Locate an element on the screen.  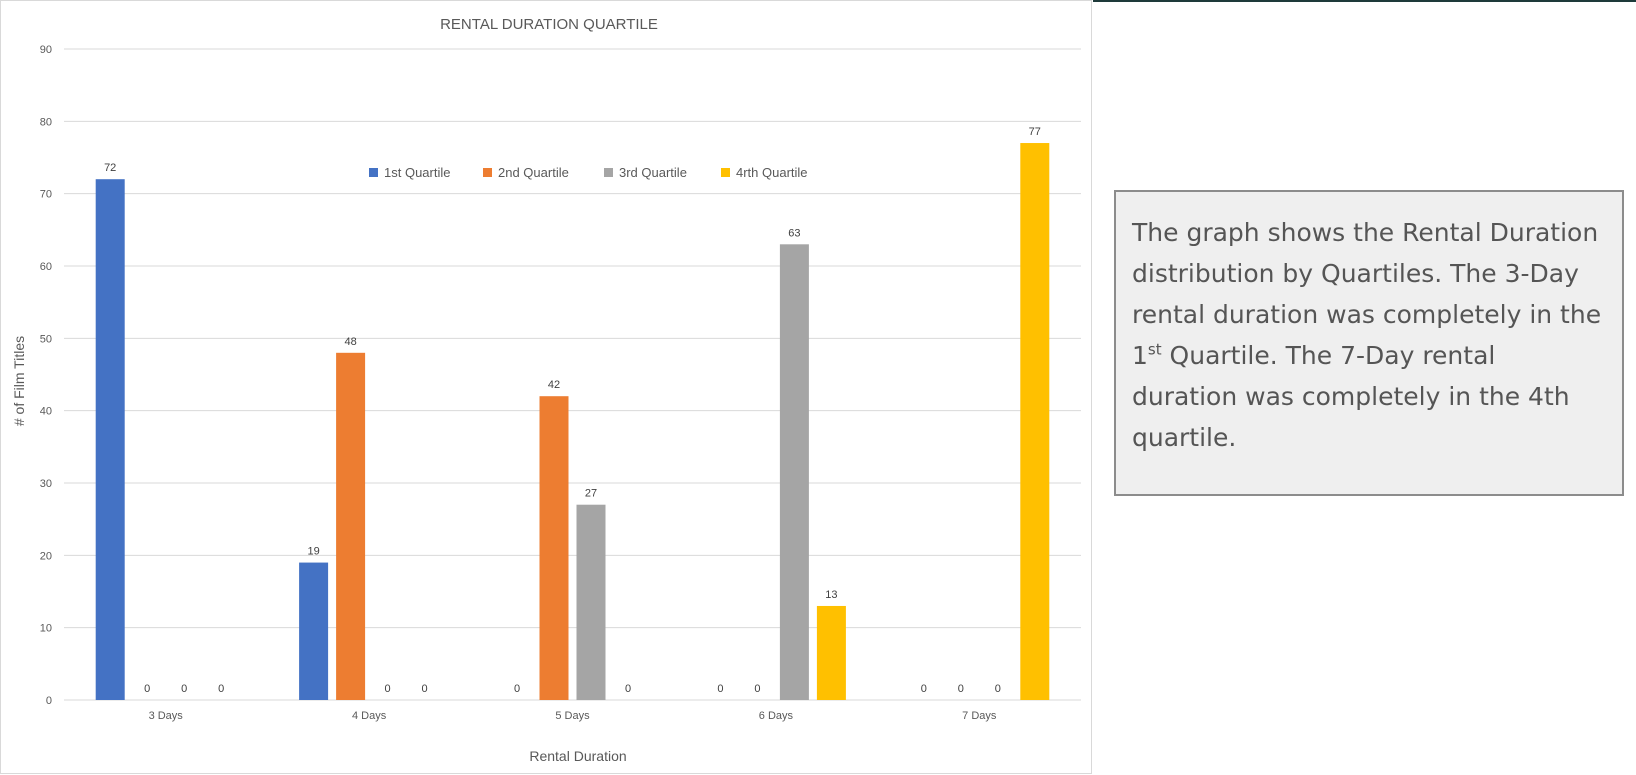
y-tick-label: 0 is located at coordinates (49, 701).